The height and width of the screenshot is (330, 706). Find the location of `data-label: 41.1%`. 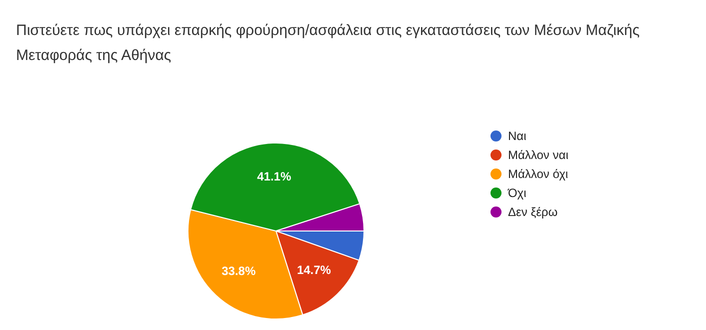

data-label: 41.1% is located at coordinates (274, 176).